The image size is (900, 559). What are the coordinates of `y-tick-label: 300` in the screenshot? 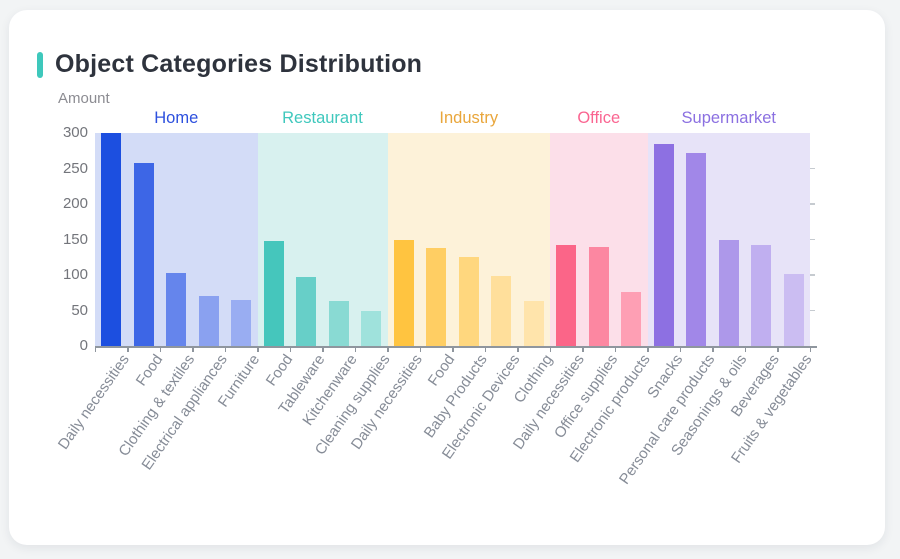 It's located at (75, 132).